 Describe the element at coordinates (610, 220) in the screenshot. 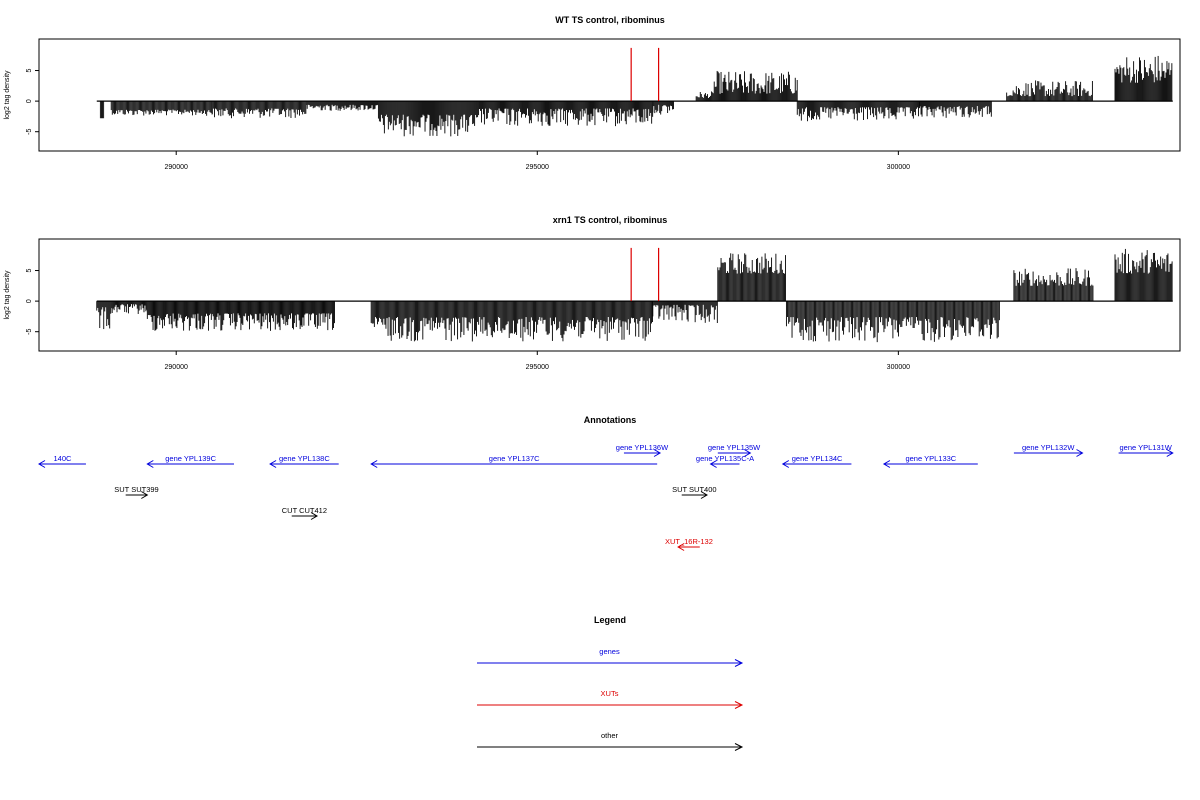

I see `track-title-xrn1: xrn1 TS control, ribominus` at that location.